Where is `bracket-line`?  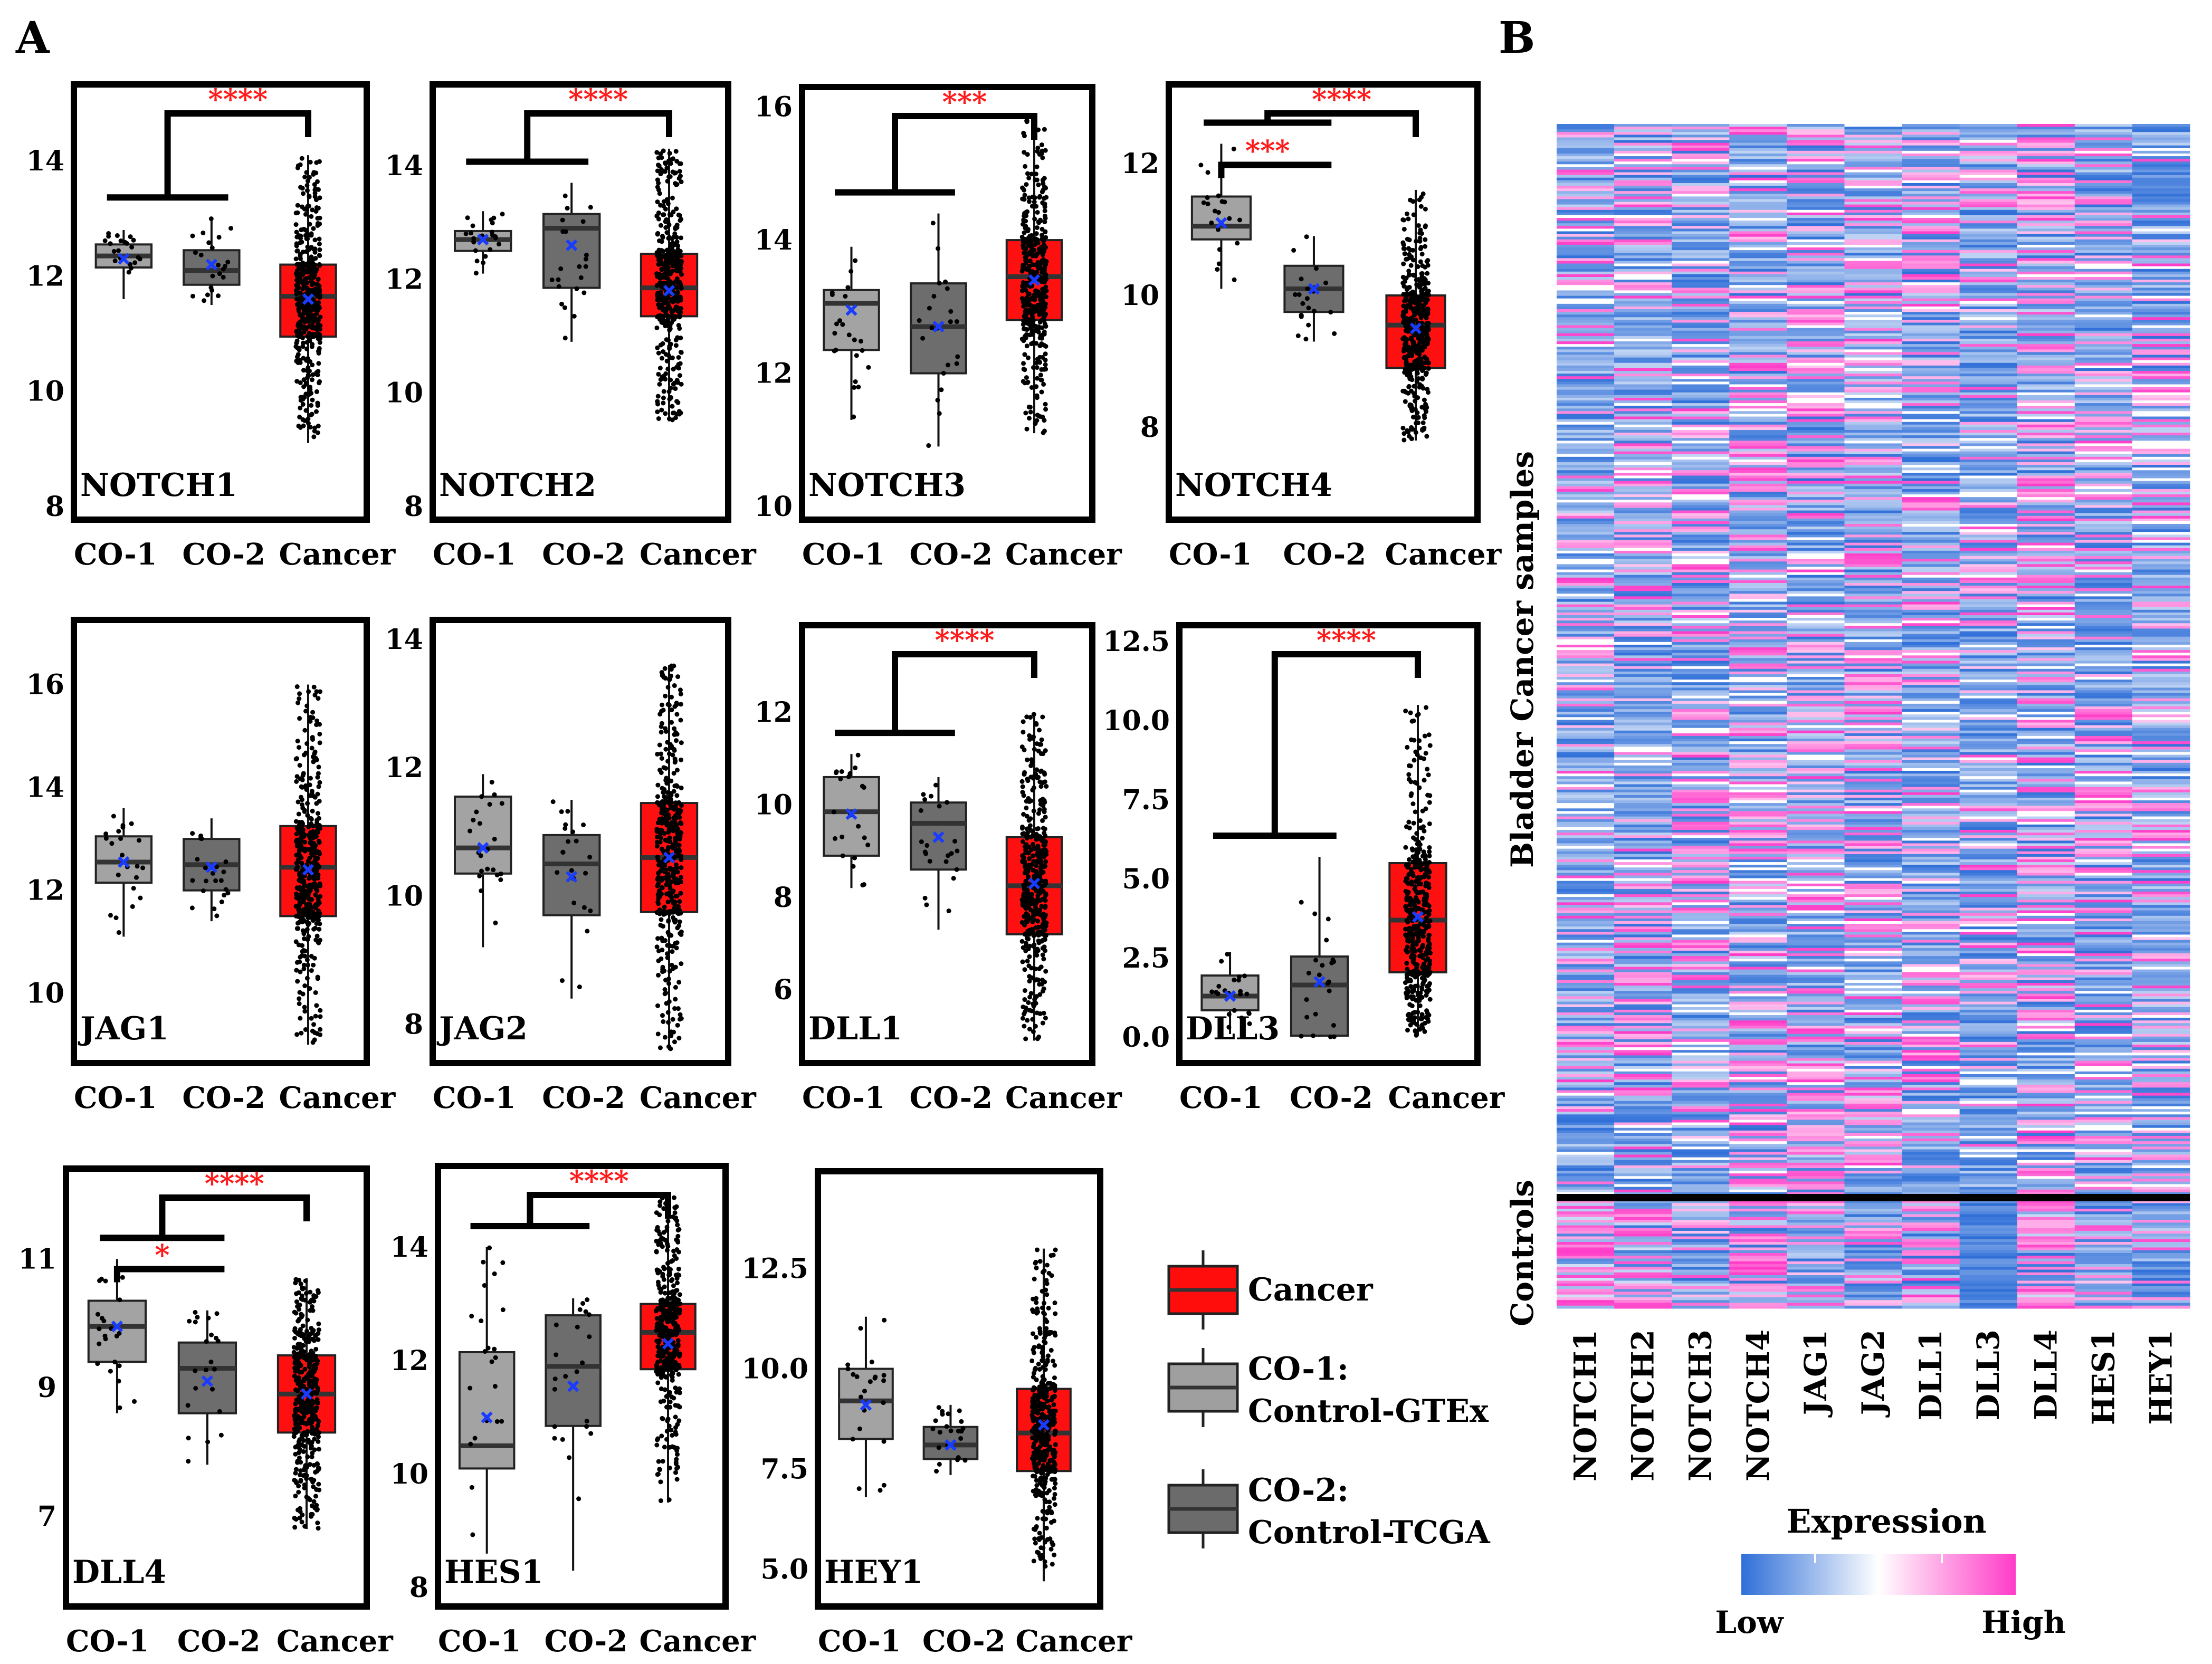 bracket-line is located at coordinates (1312, 123).